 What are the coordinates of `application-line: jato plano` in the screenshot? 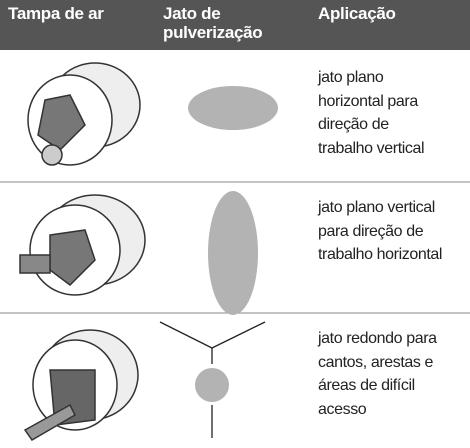 It's located at (351, 77).